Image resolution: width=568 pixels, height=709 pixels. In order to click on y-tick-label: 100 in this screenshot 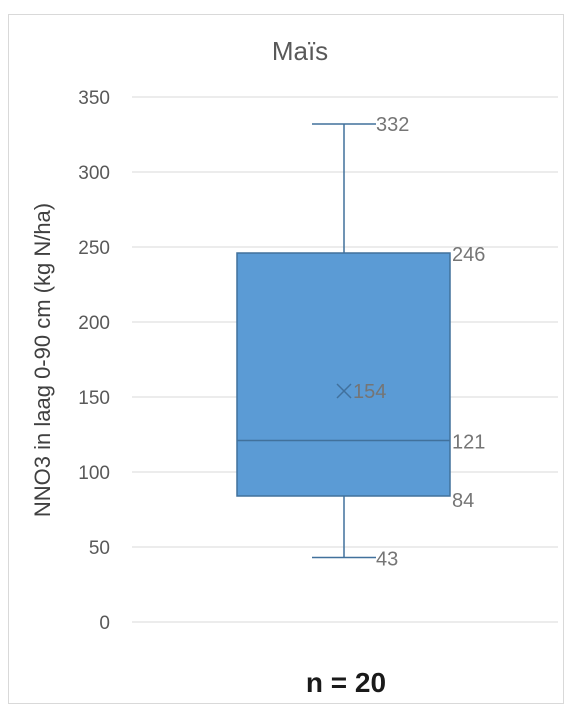, I will do `click(94, 473)`.